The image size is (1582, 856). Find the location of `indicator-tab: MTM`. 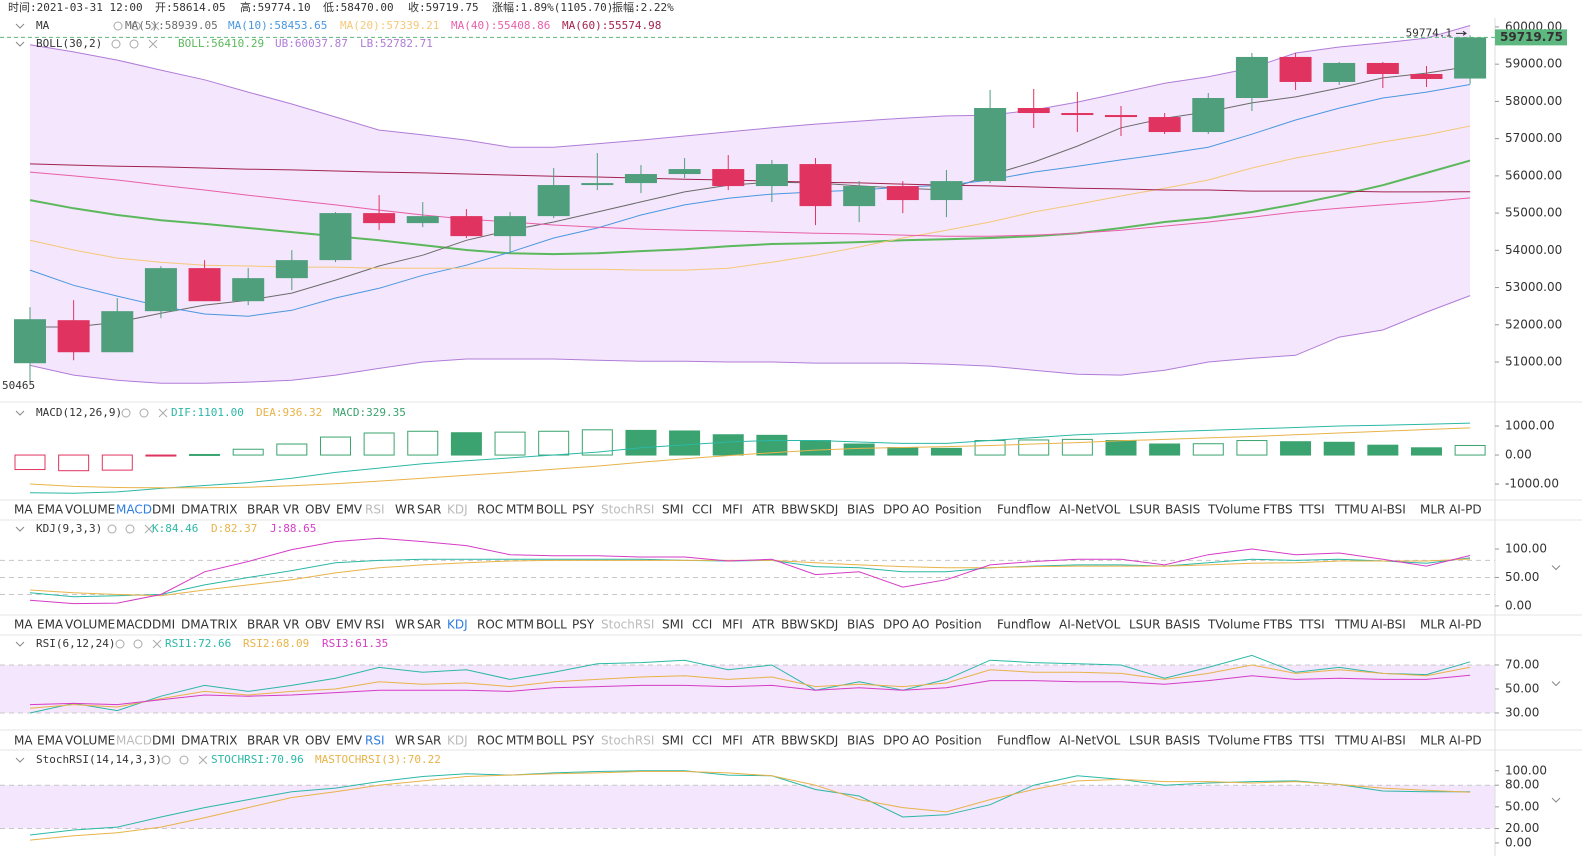

indicator-tab: MTM is located at coordinates (520, 510).